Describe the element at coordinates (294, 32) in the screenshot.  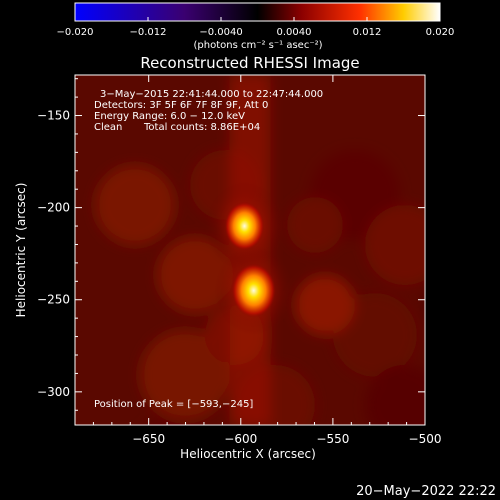
I see `colorbar-tick-label: 0.0040` at that location.